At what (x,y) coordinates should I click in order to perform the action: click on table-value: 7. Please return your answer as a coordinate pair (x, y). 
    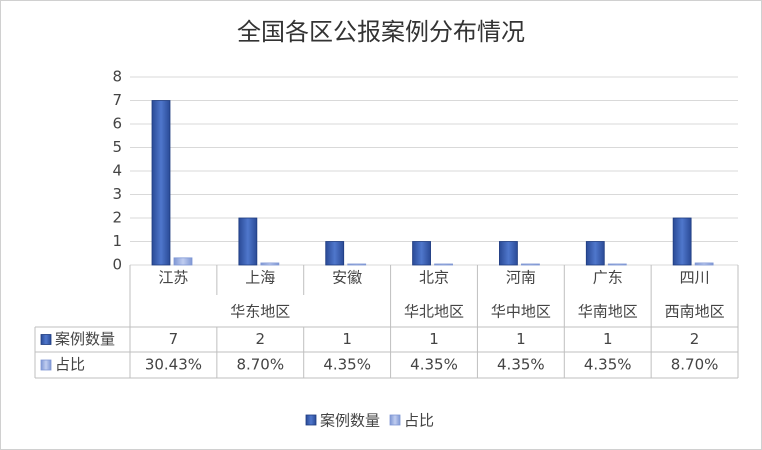
    Looking at the image, I should click on (174, 339).